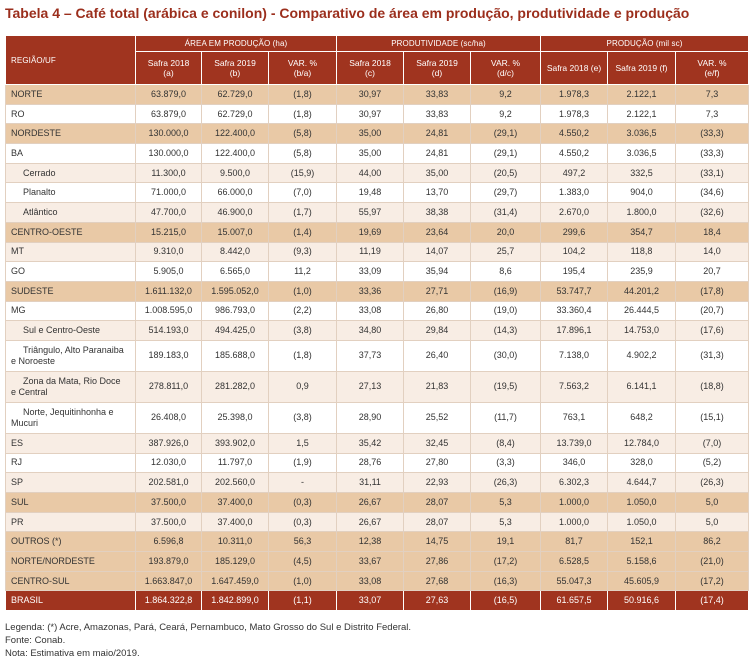 The width and height of the screenshot is (755, 669). Describe the element at coordinates (70, 94) in the screenshot. I see `row-label-cell: NORTE` at that location.